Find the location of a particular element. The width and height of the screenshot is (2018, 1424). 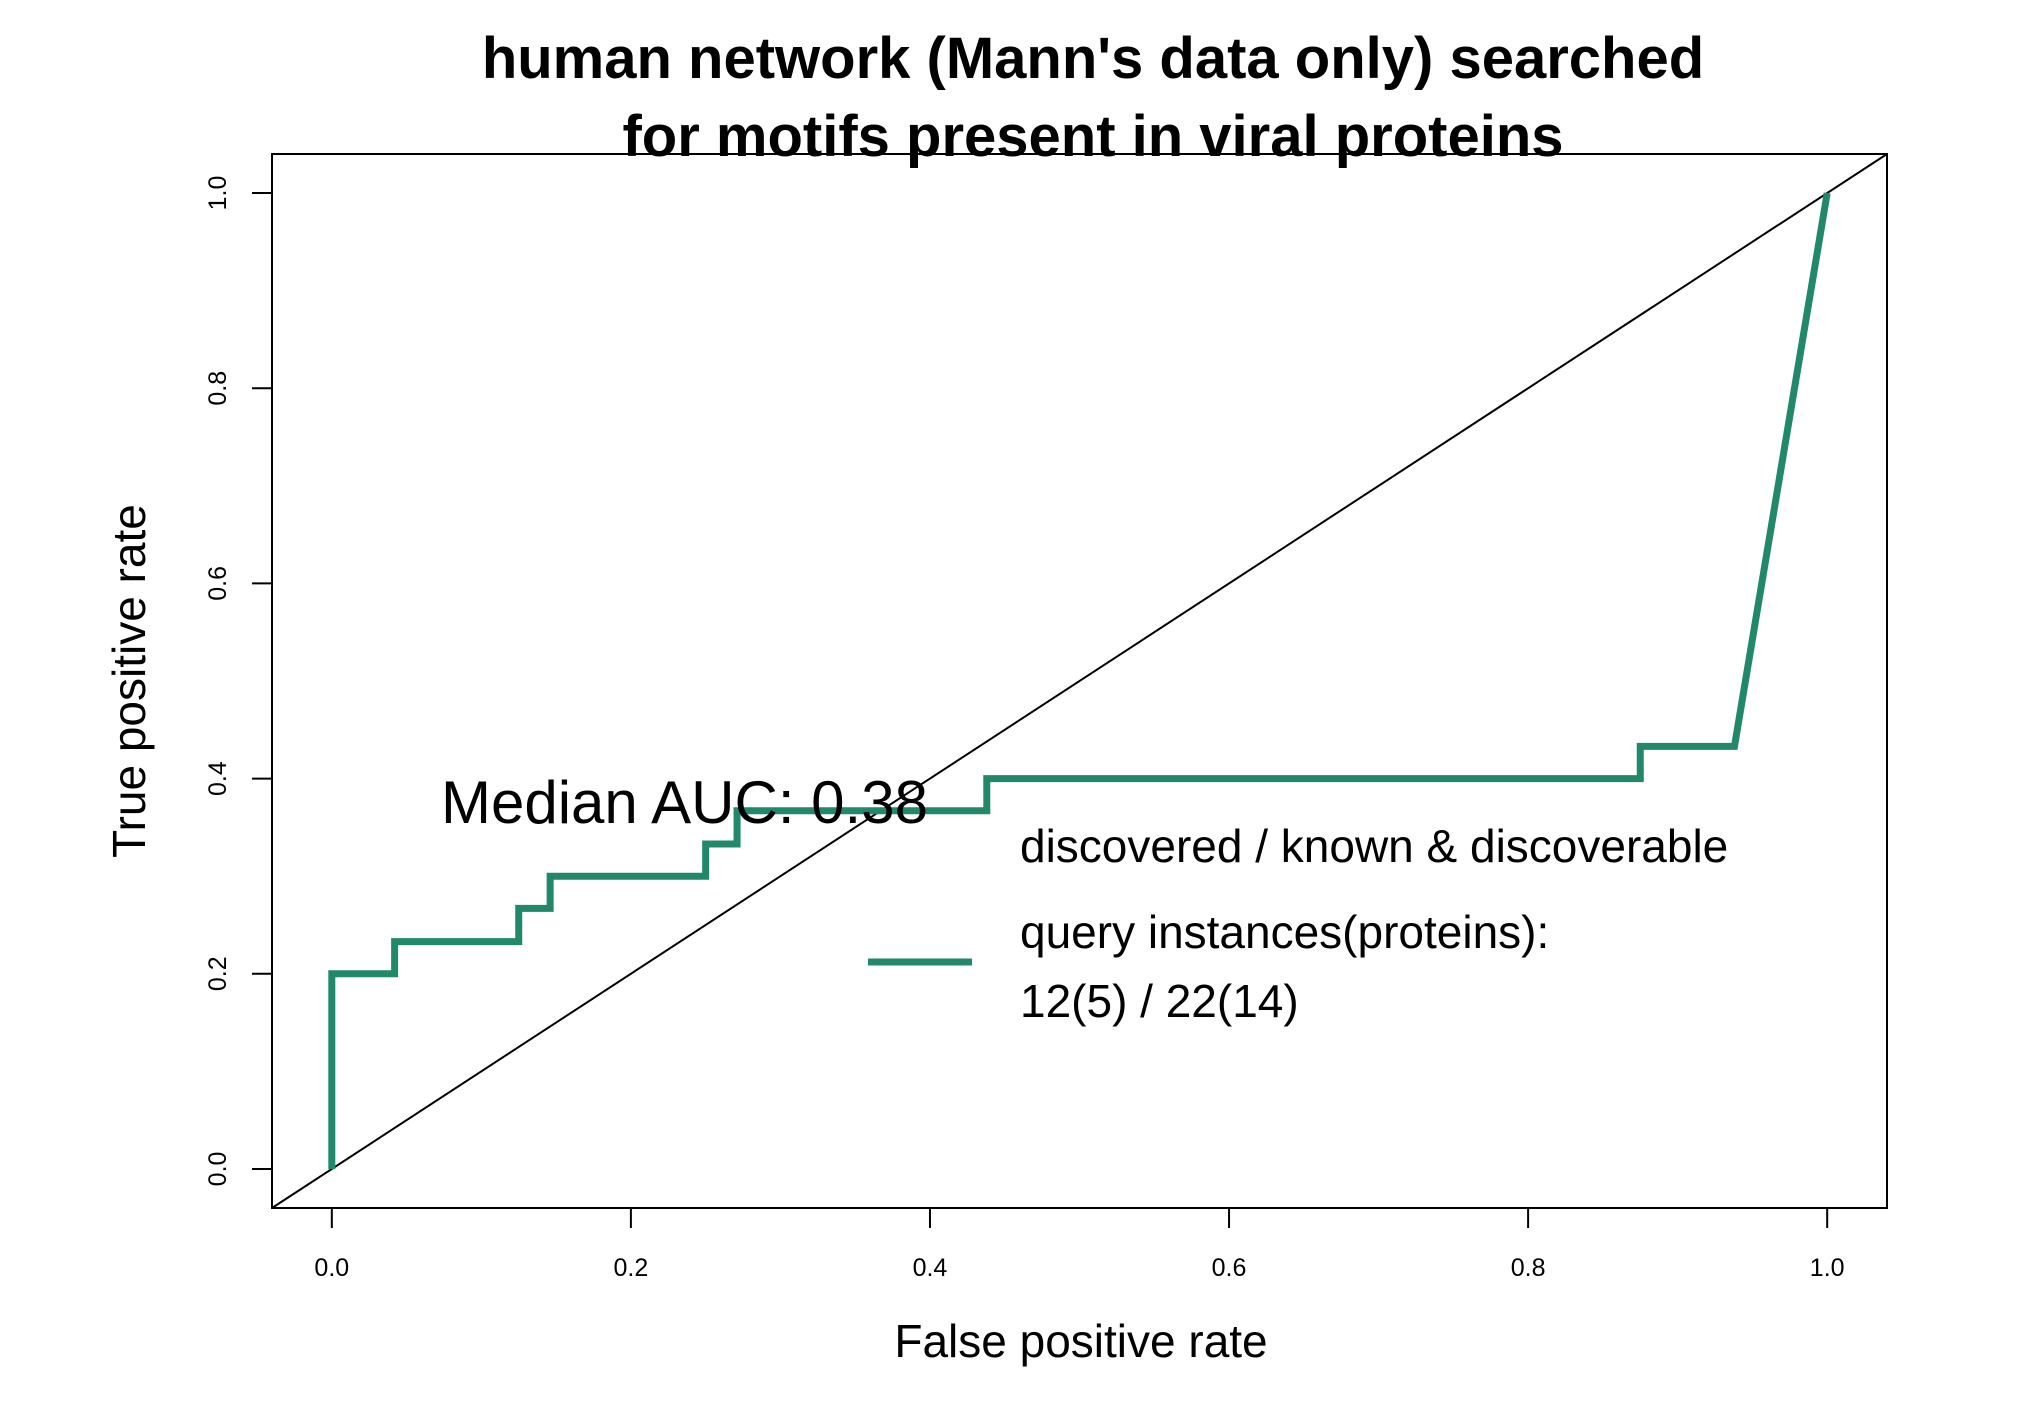

legend-header: discovered / known & discoverable is located at coordinates (1374, 846).